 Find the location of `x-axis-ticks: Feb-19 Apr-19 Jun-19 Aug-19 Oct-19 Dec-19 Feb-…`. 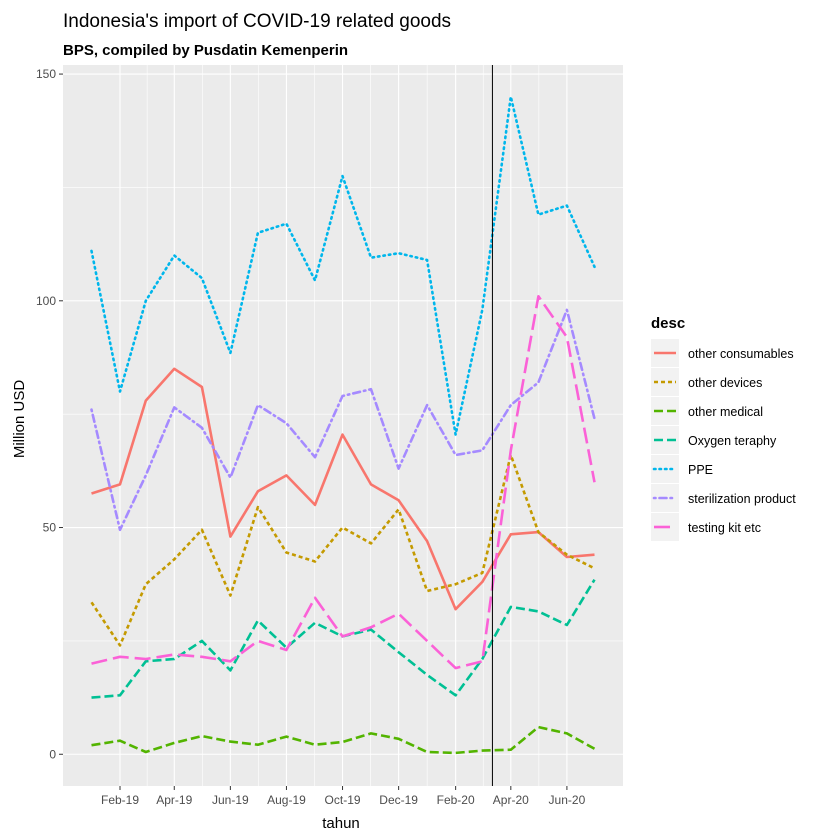

x-axis-ticks: Feb-19 Apr-19 Jun-19 Aug-19 Oct-19 Dec-19 Feb-… is located at coordinates (343, 796).